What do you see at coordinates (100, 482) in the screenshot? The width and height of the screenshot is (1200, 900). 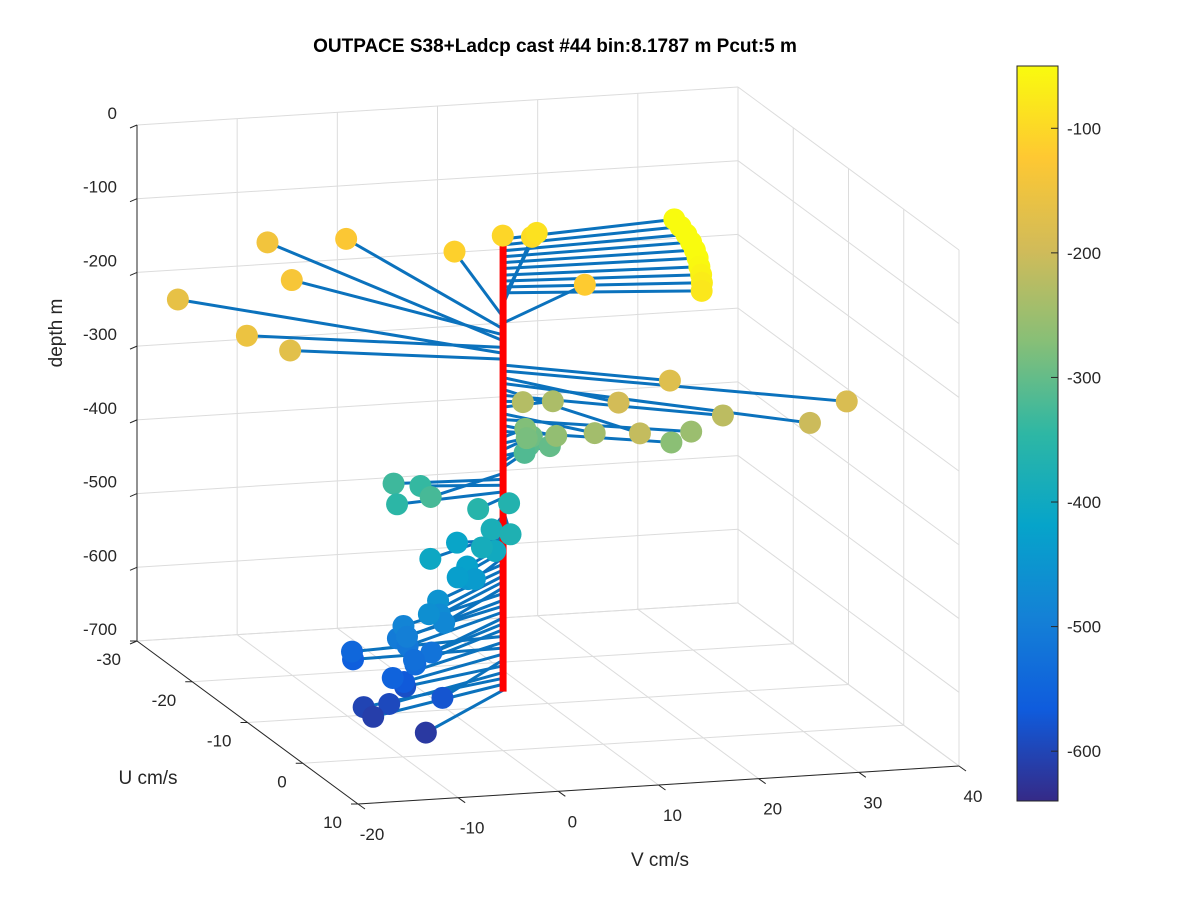 I see `z-tick-label: -500` at bounding box center [100, 482].